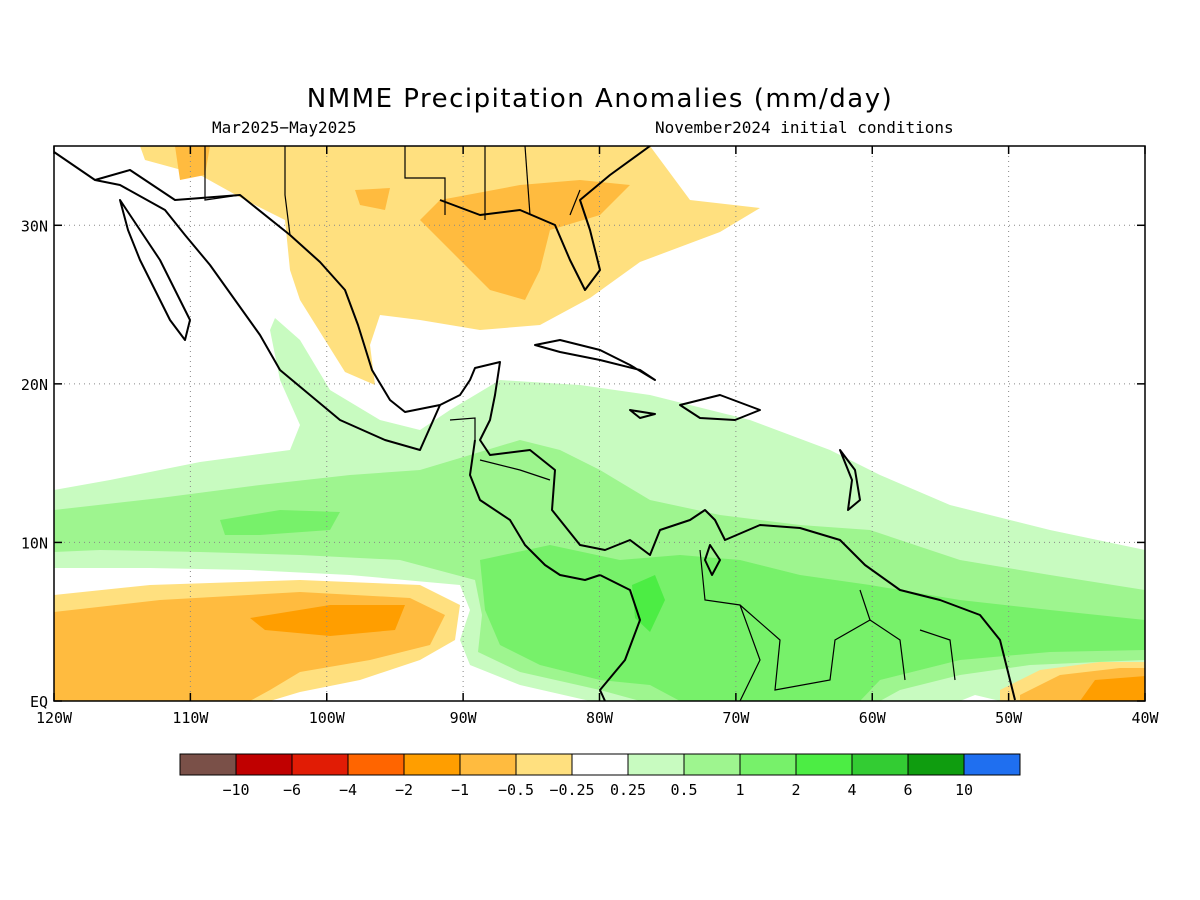 This screenshot has height=900, width=1200. I want to click on legend-label: 1, so click(739, 790).